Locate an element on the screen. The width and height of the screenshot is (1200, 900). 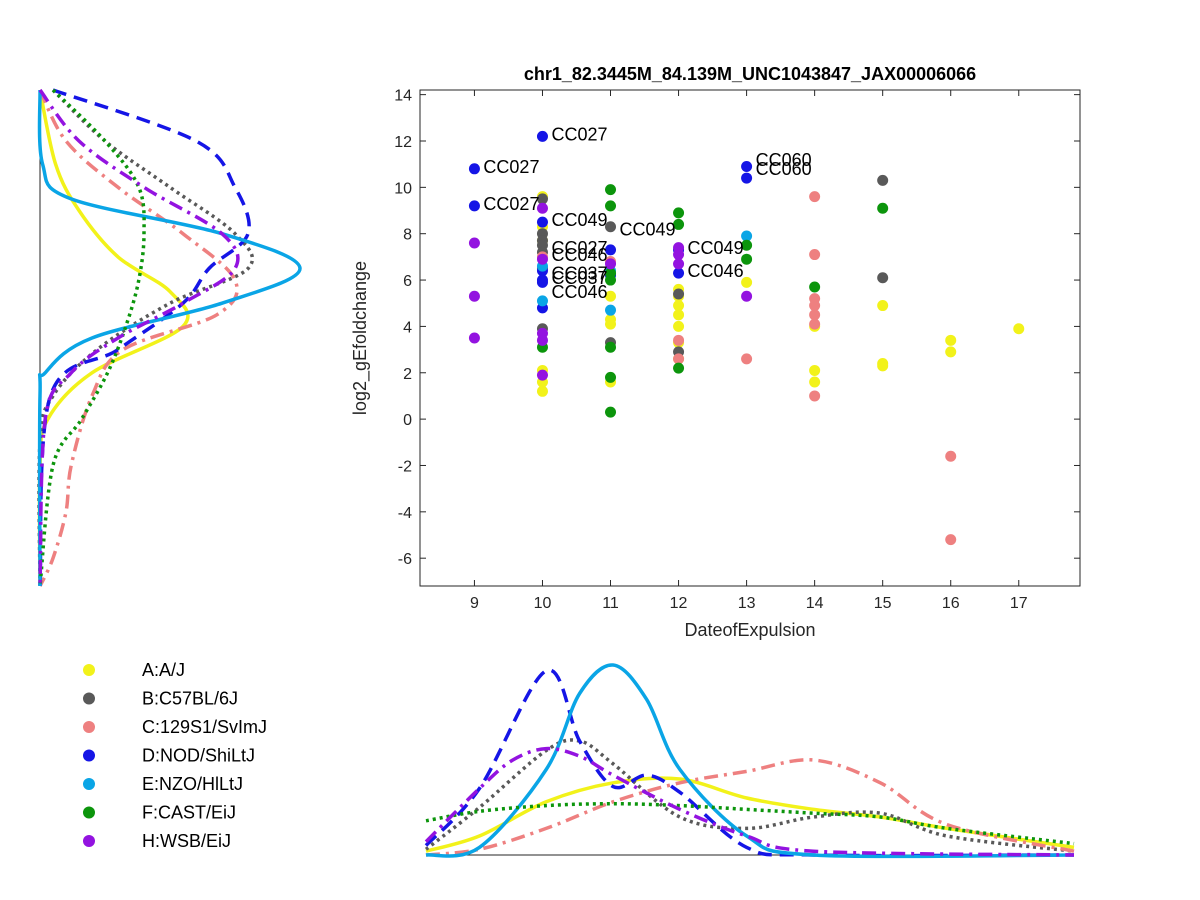
point-label: CC046 is located at coordinates (579, 292).